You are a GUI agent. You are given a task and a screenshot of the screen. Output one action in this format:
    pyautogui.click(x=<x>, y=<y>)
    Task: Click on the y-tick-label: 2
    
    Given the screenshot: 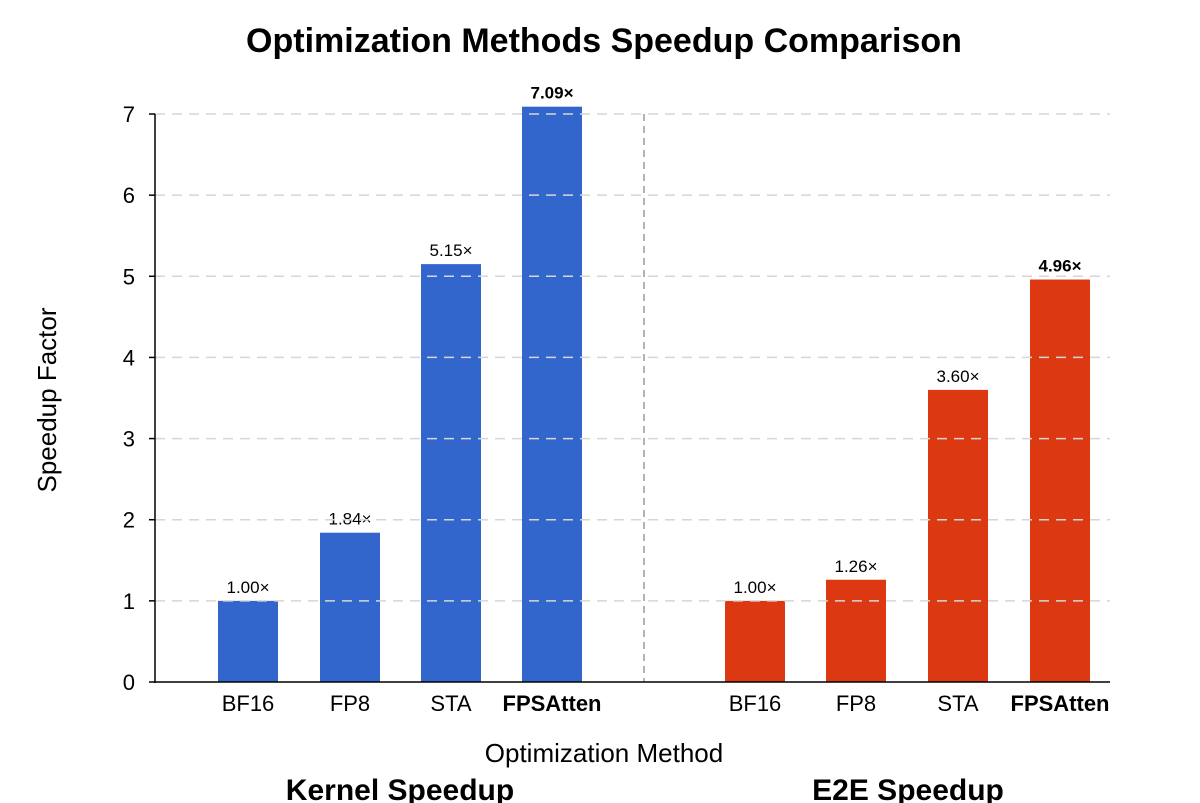 What is the action you would take?
    pyautogui.click(x=129, y=520)
    